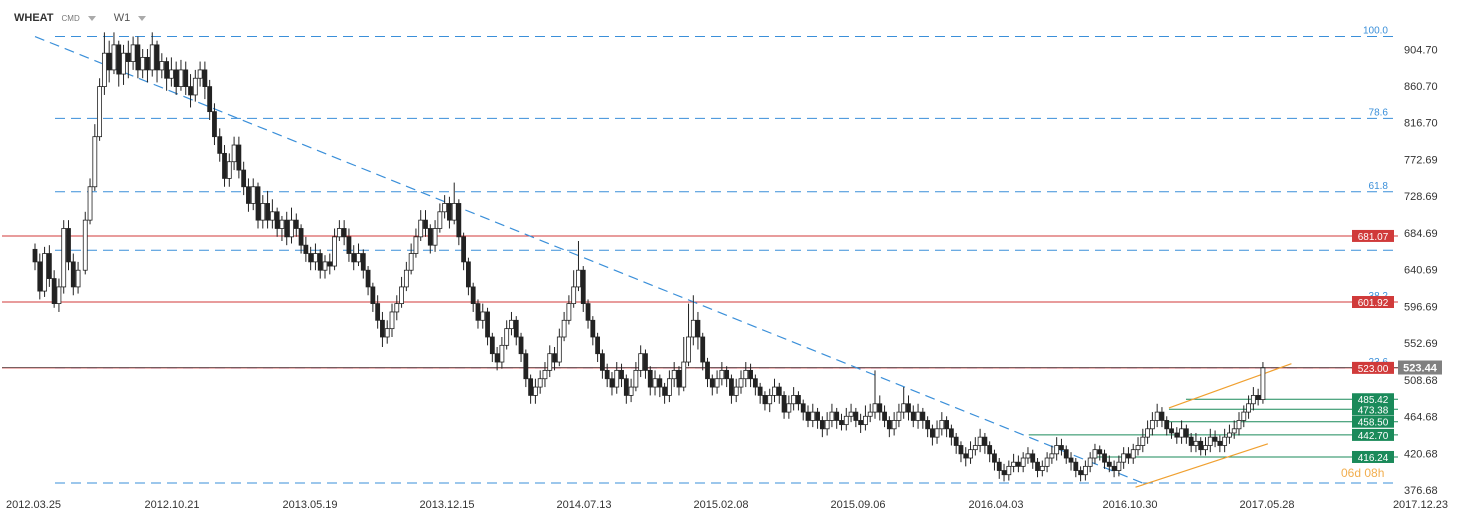 This screenshot has width=1462, height=520. I want to click on y-axis-tick-label: 684.69, so click(1421, 234).